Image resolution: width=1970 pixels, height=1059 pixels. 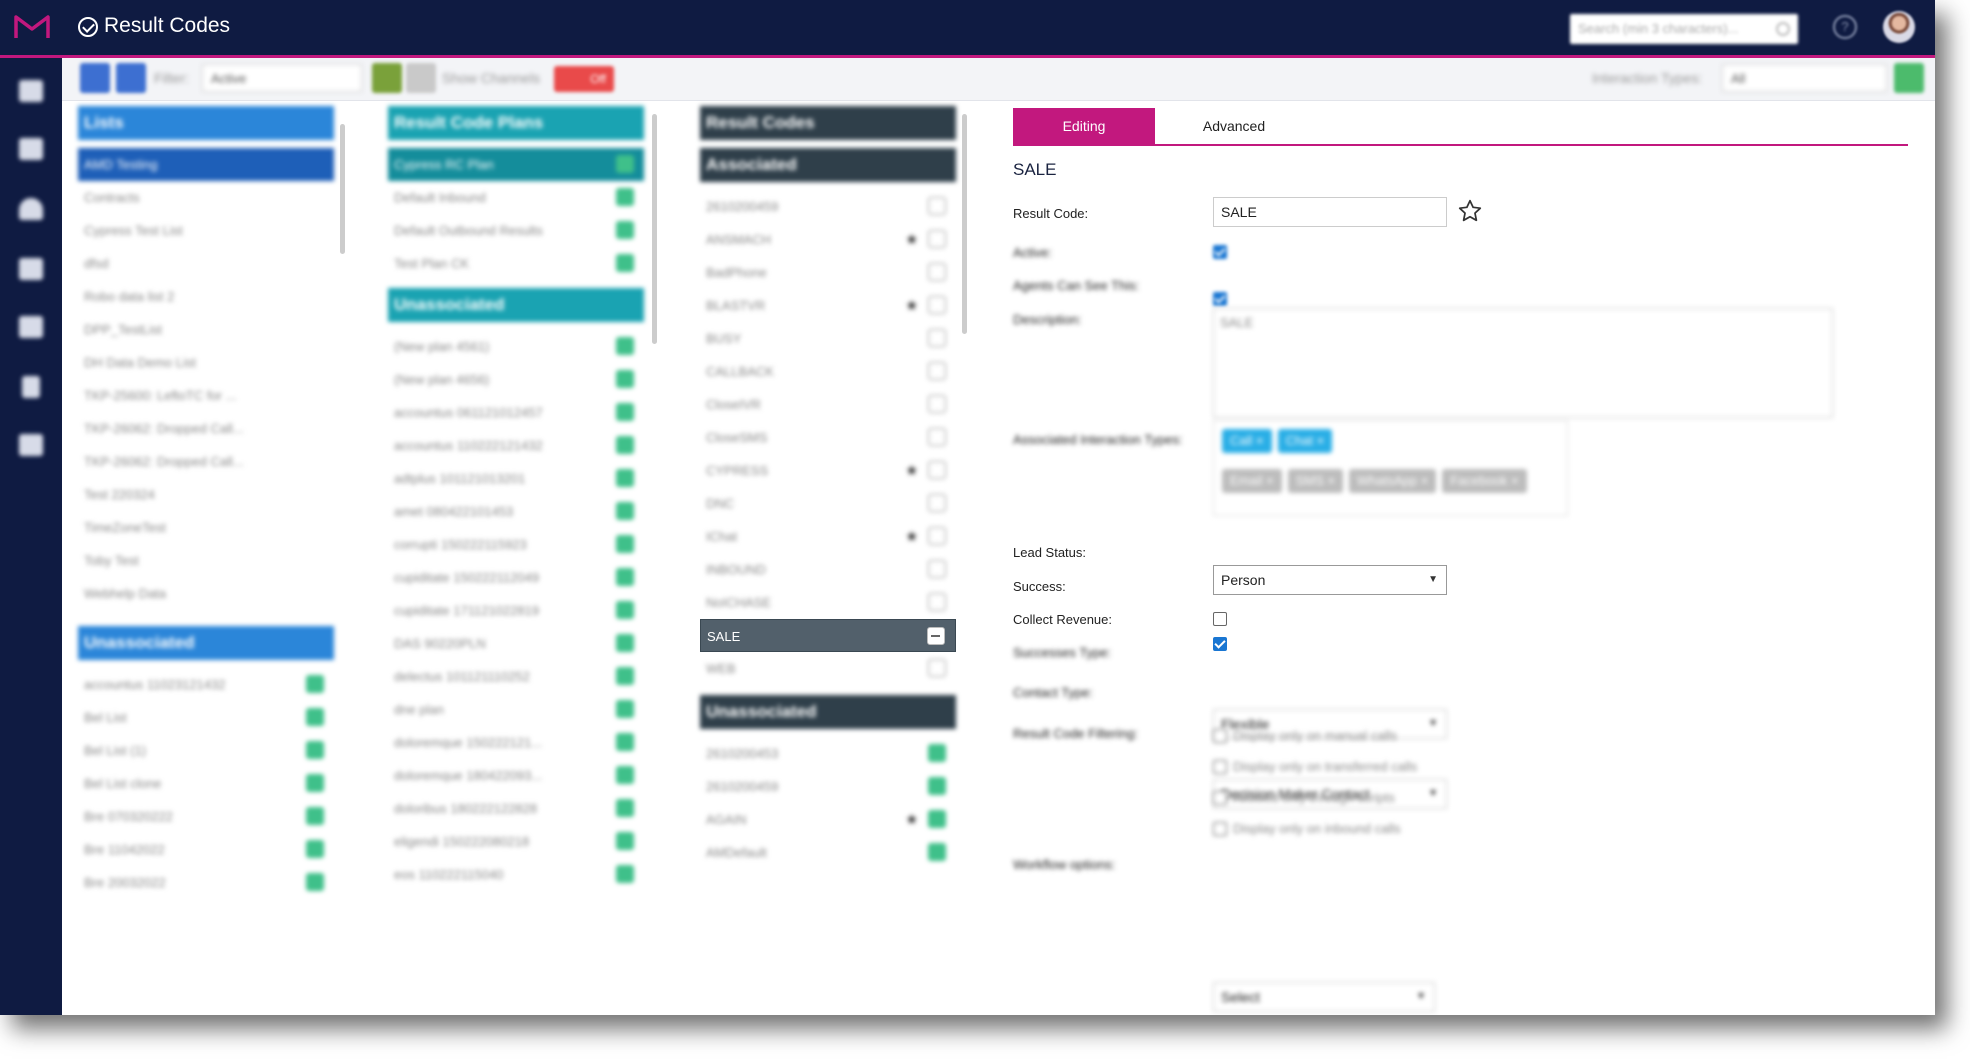 What do you see at coordinates (654, 229) in the screenshot?
I see `plans-scrollbar` at bounding box center [654, 229].